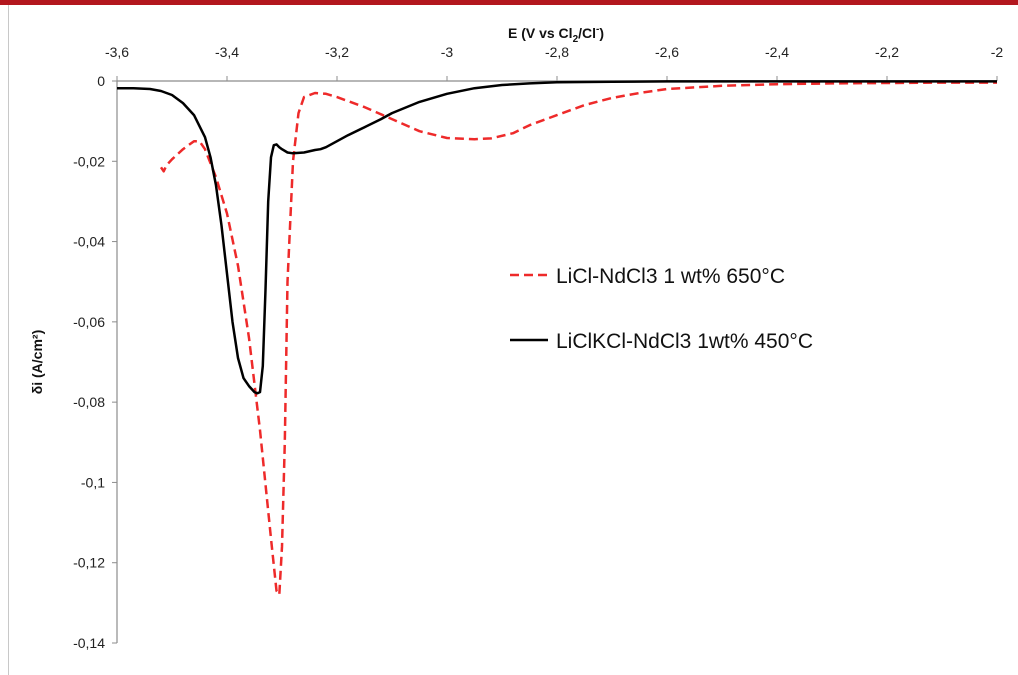 The width and height of the screenshot is (1018, 675). I want to click on y-tick-label: -0,06, so click(89, 322).